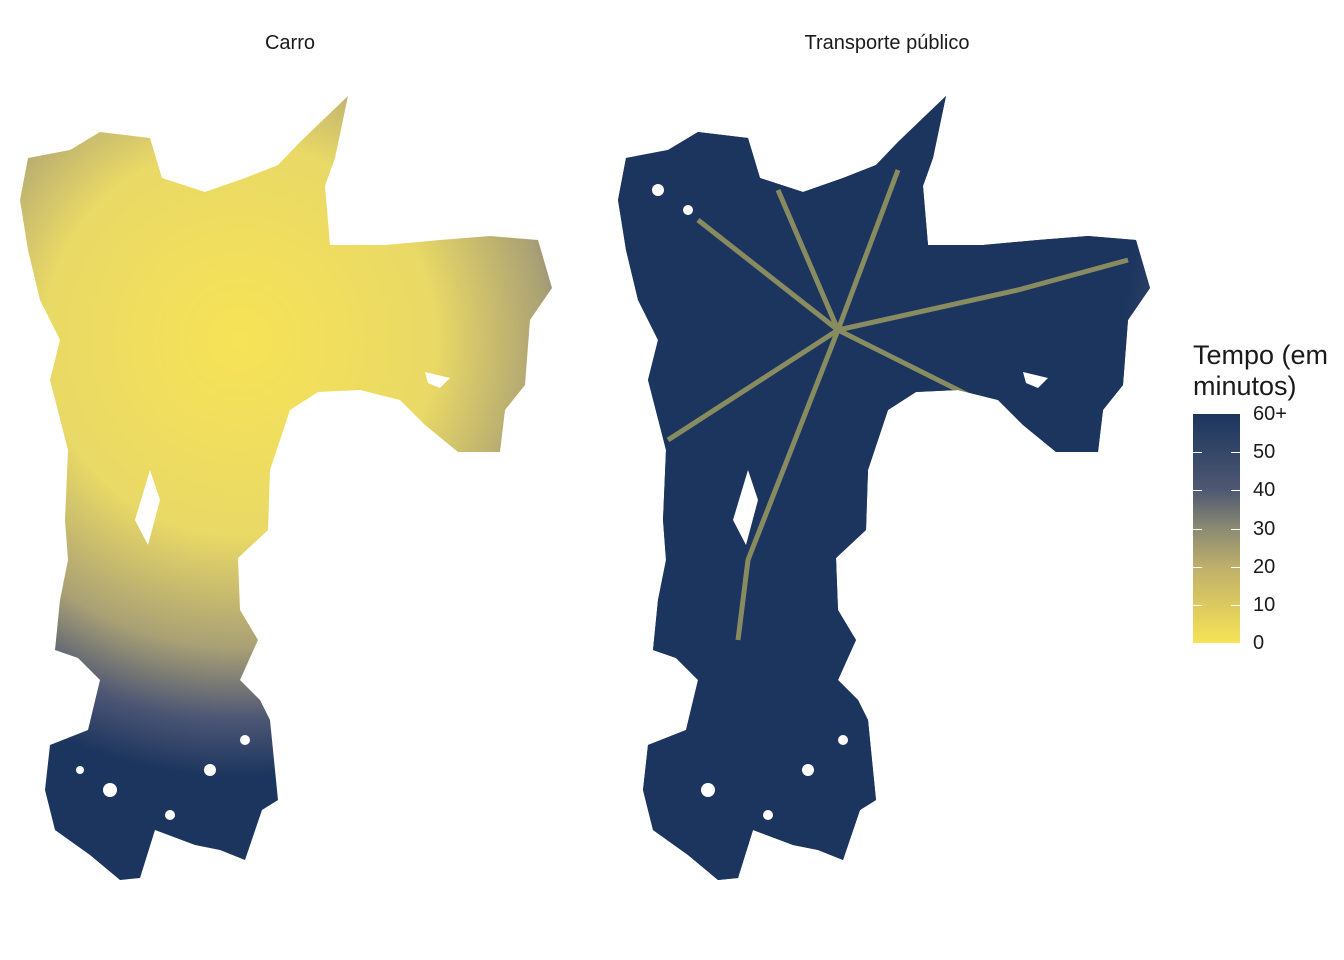 This screenshot has height=960, width=1344. What do you see at coordinates (1264, 528) in the screenshot?
I see `legend-tick-label: 30` at bounding box center [1264, 528].